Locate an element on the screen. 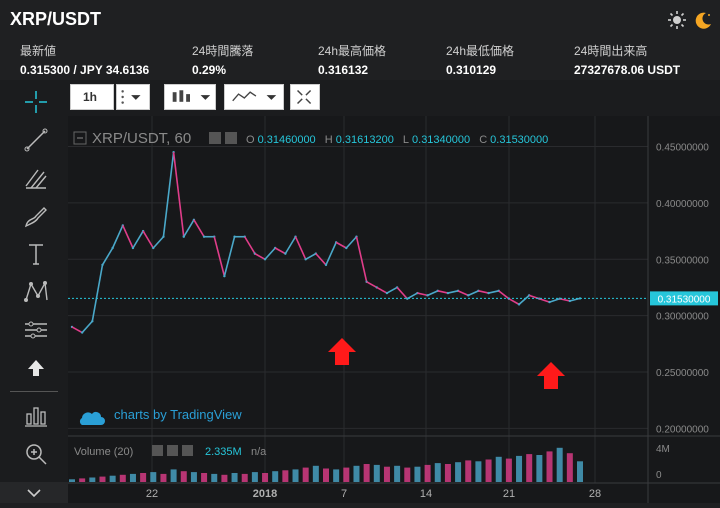 Image resolution: width=720 pixels, height=508 pixels. measure-tool is located at coordinates (36, 416).